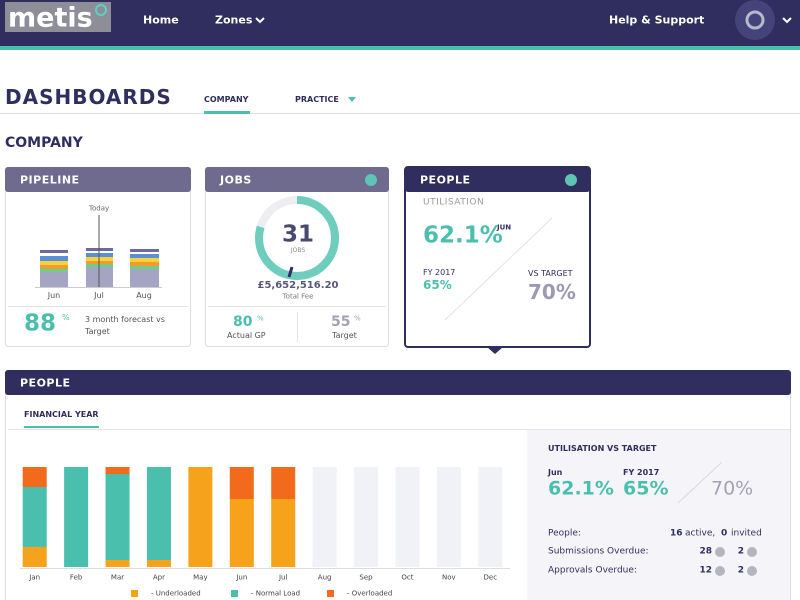 The width and height of the screenshot is (800, 600). I want to click on people-card, so click(497, 257).